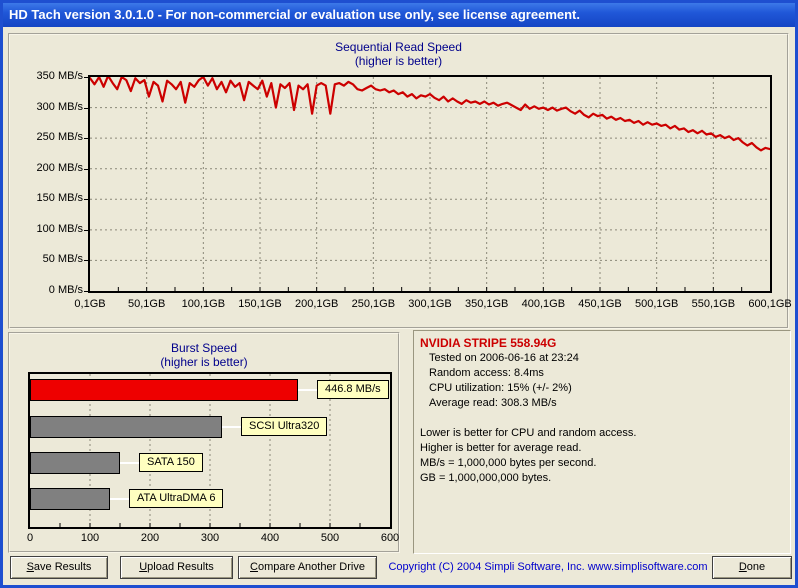 This screenshot has height=588, width=798. I want to click on burst-chart-subtitle: (higher is better), so click(204, 362).